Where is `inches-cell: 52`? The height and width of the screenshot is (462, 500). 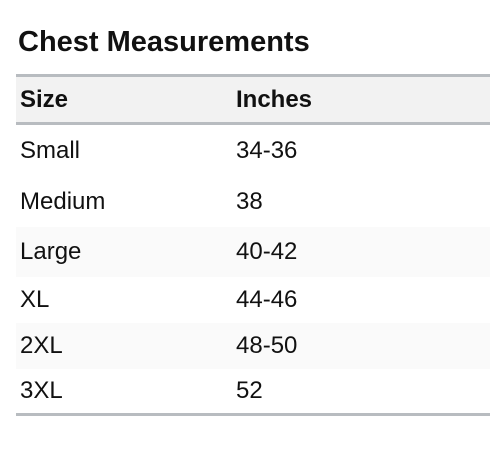 inches-cell: 52 is located at coordinates (249, 390).